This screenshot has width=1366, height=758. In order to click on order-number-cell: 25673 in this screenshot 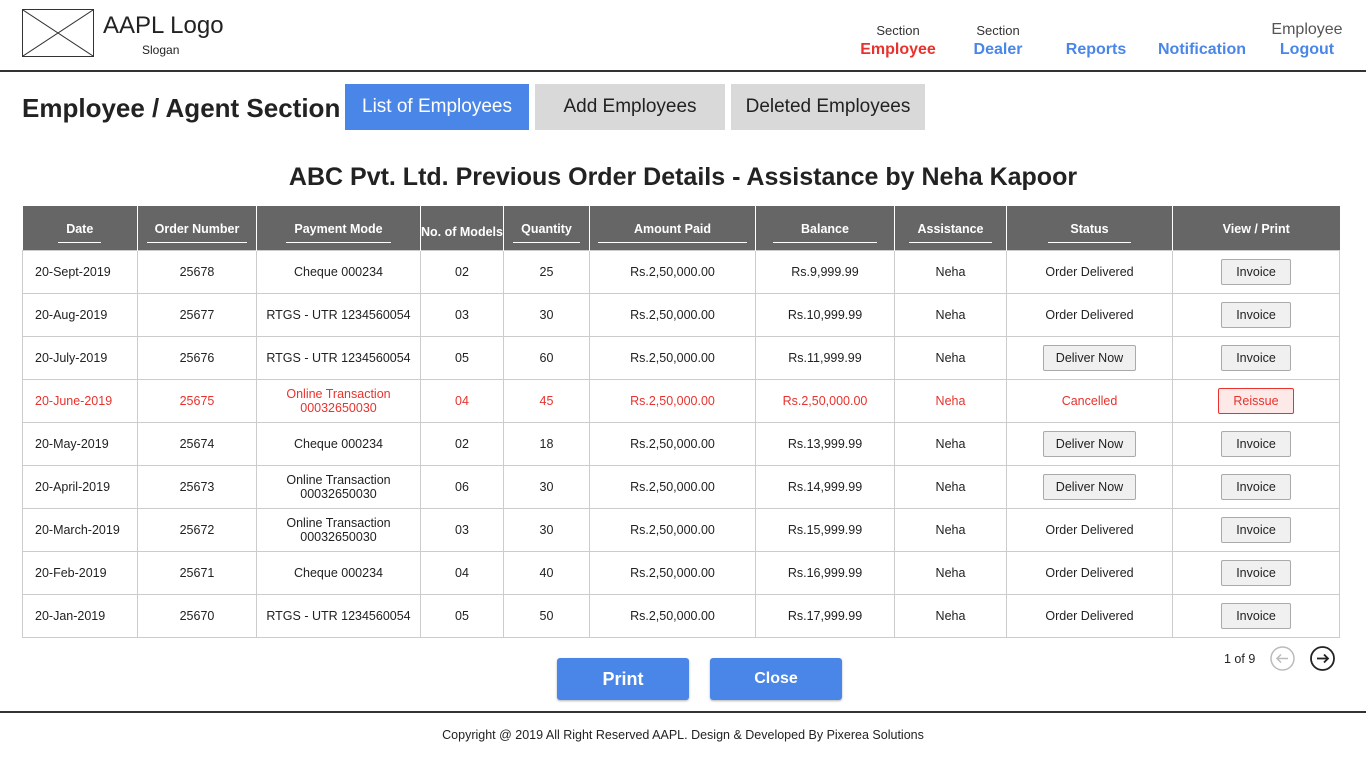, I will do `click(197, 487)`.